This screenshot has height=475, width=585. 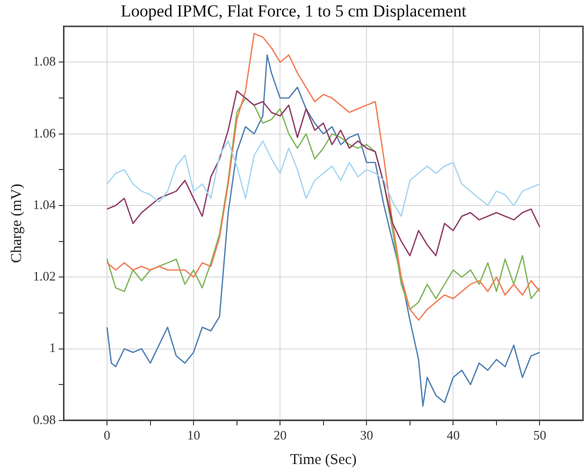 I want to click on y-tick-label: 0.98, so click(x=44, y=419).